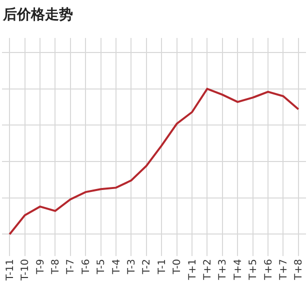 This screenshot has height=308, width=308. I want to click on x-tick-label: T+5, so click(254, 270).